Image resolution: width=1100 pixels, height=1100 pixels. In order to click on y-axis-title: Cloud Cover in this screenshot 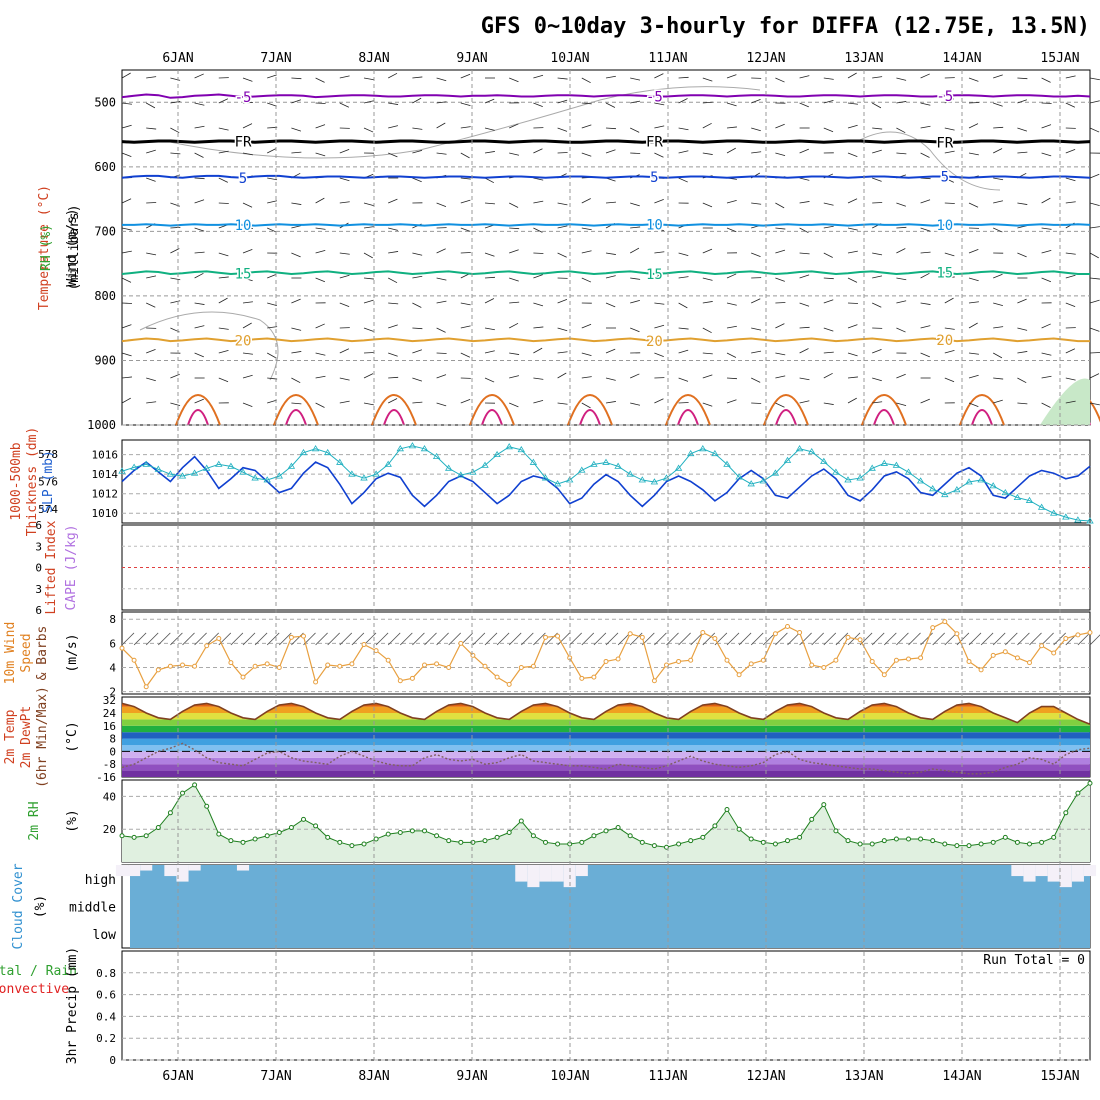, I will do `click(18, 906)`.